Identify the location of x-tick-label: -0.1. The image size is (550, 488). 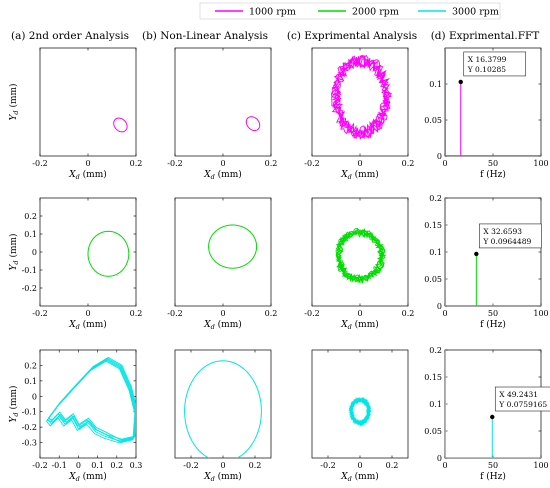
(58, 465).